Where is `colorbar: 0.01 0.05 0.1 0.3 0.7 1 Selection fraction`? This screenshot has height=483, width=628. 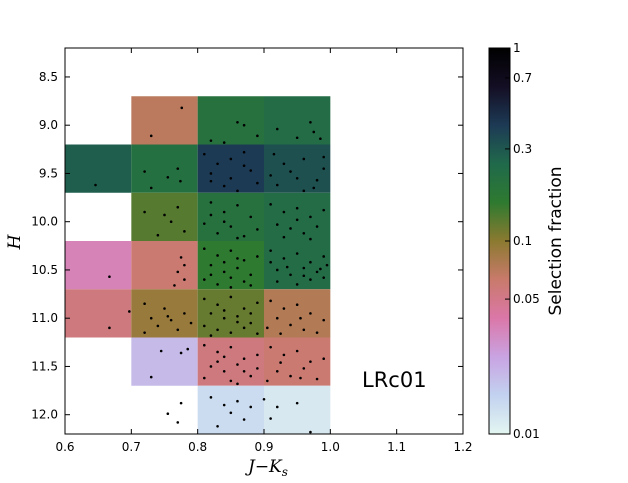
colorbar: 0.01 0.05 0.1 0.3 0.7 1 Selection fraction is located at coordinates (527, 241).